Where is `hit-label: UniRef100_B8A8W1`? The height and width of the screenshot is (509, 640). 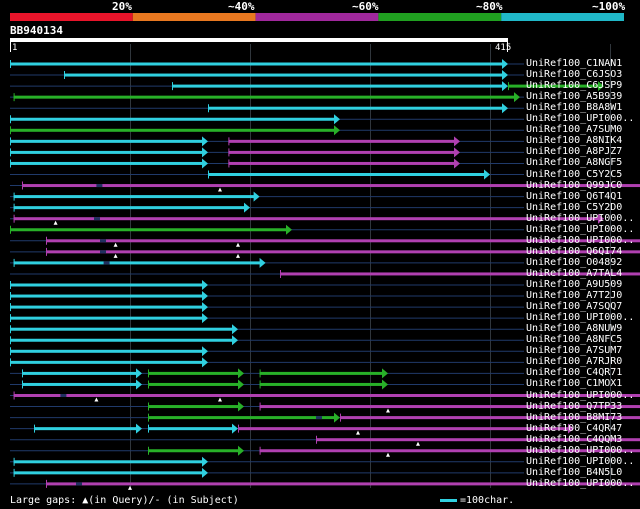
hit-label: UniRef100_B8A8W1 is located at coordinates (574, 108).